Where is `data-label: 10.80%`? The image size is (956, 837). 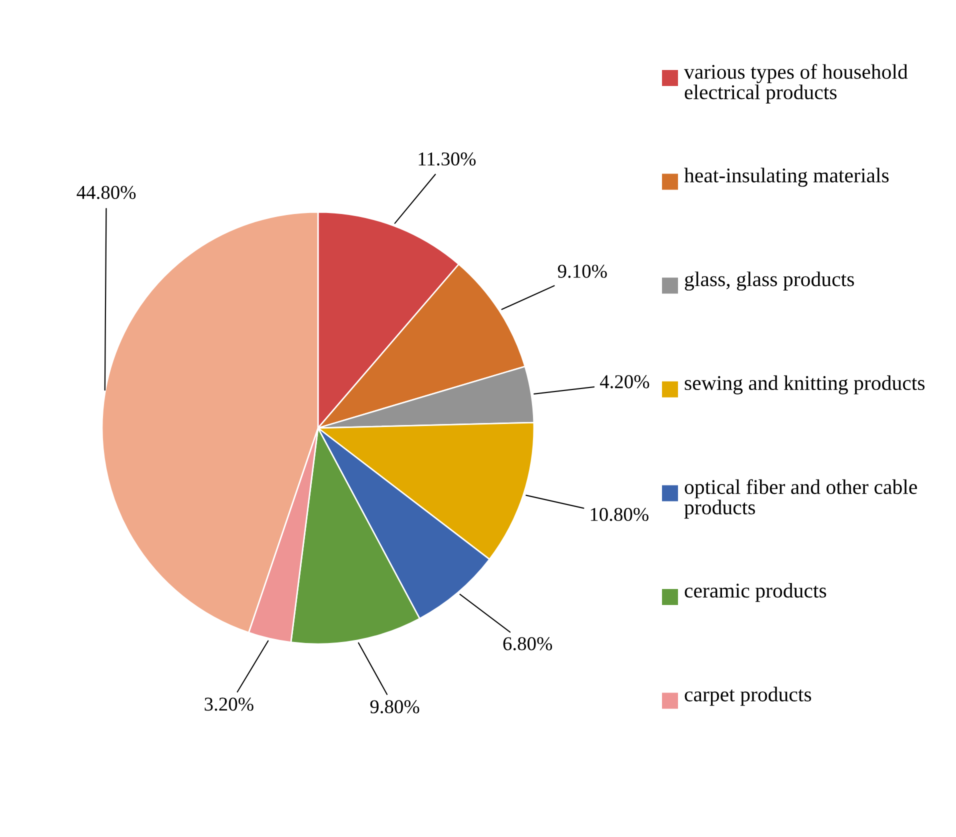 data-label: 10.80% is located at coordinates (619, 515).